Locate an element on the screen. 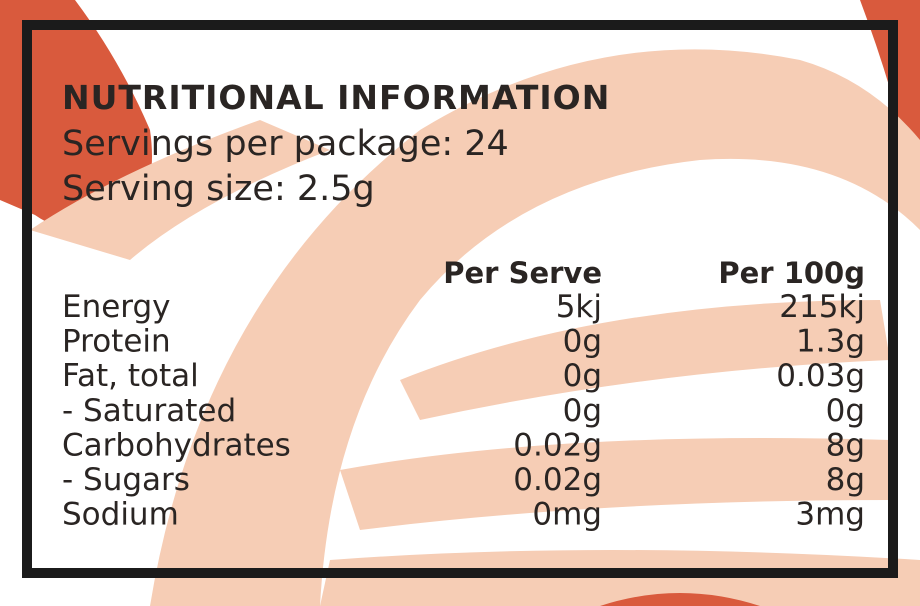 This screenshot has height=606, width=920. column-header: Per Serve is located at coordinates (522, 273).